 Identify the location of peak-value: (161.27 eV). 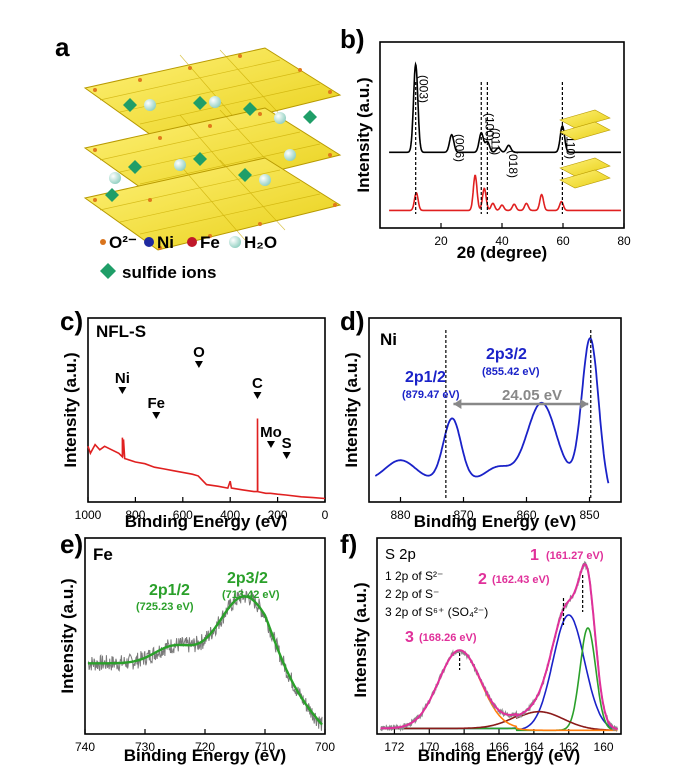
(575, 556).